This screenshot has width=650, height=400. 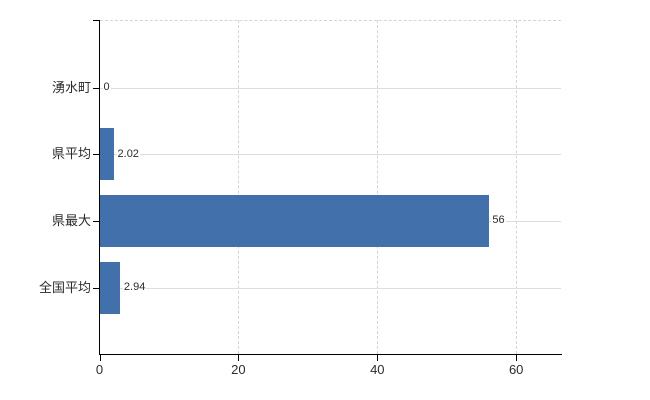 I want to click on value-label: 2.94, so click(x=134, y=288).